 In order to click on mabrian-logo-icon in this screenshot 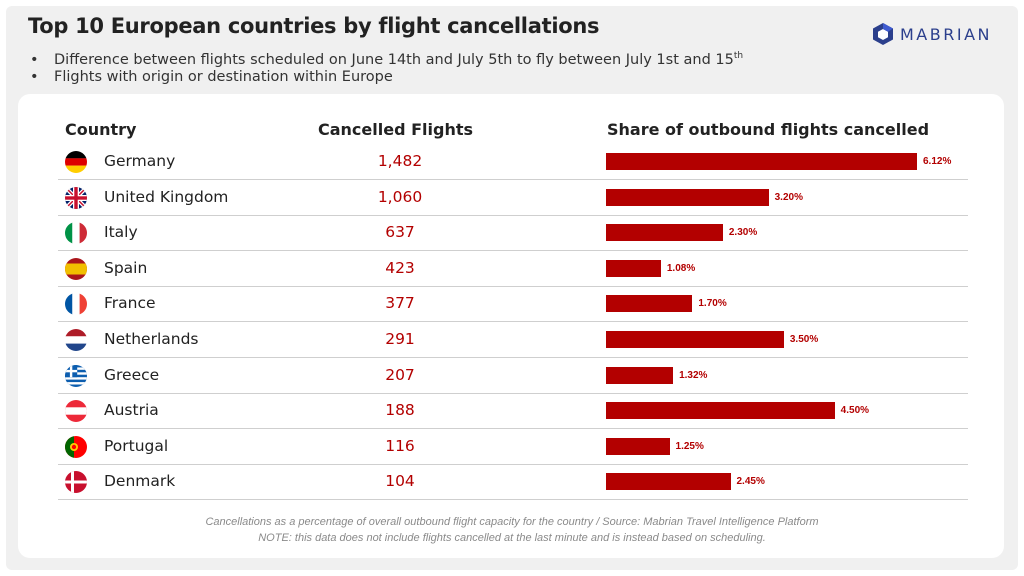, I will do `click(883, 34)`.